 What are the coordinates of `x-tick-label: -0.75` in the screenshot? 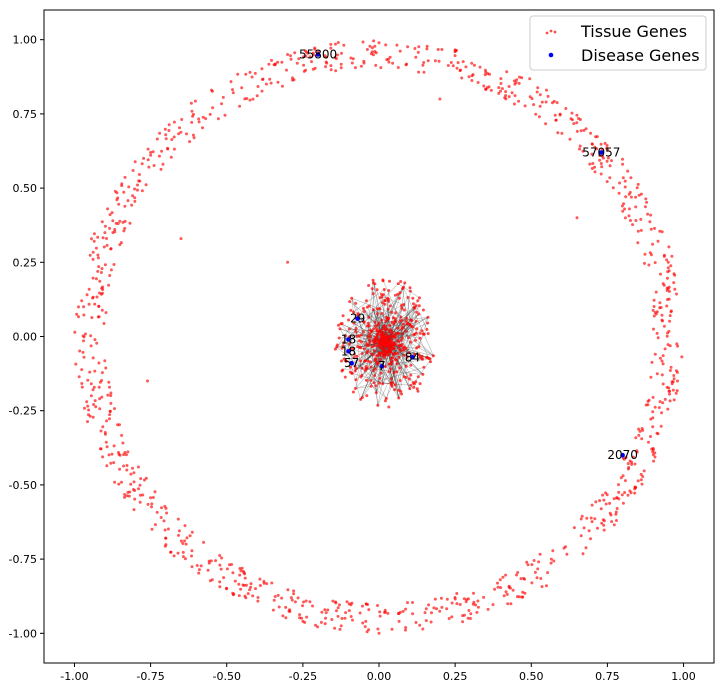 It's located at (150, 676).